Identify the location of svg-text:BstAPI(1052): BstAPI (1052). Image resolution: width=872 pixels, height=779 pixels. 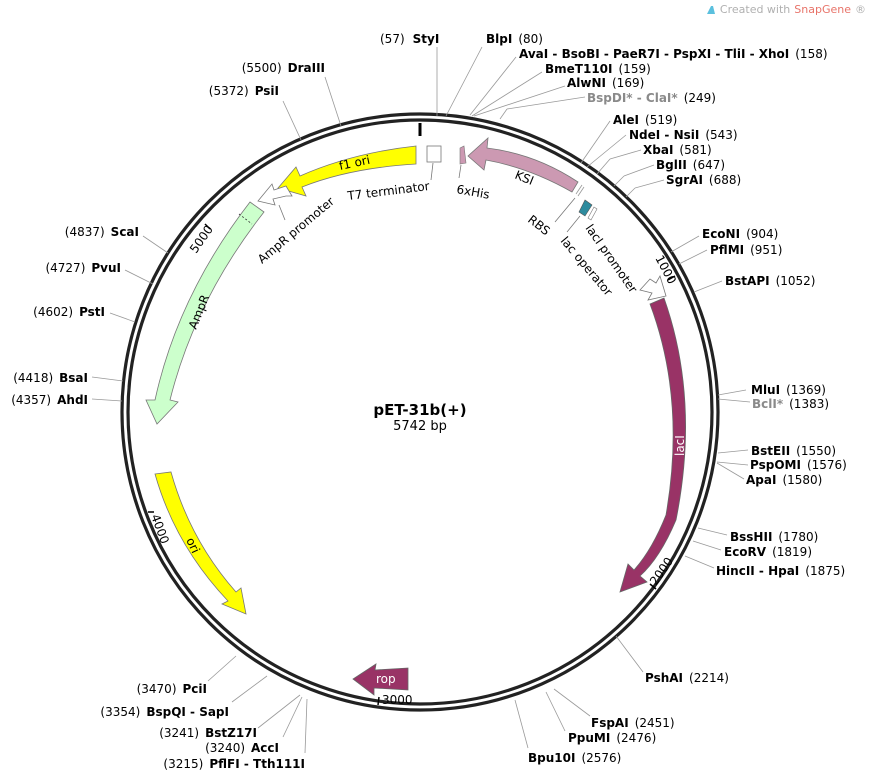
(770, 281).